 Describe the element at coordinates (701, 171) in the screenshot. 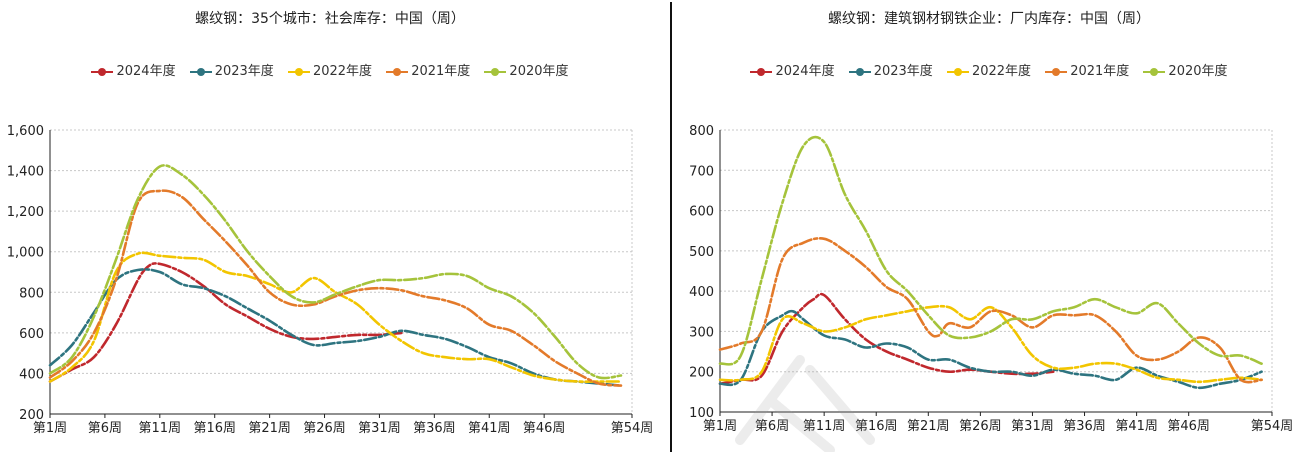

I see `y-tick-label: 700` at that location.